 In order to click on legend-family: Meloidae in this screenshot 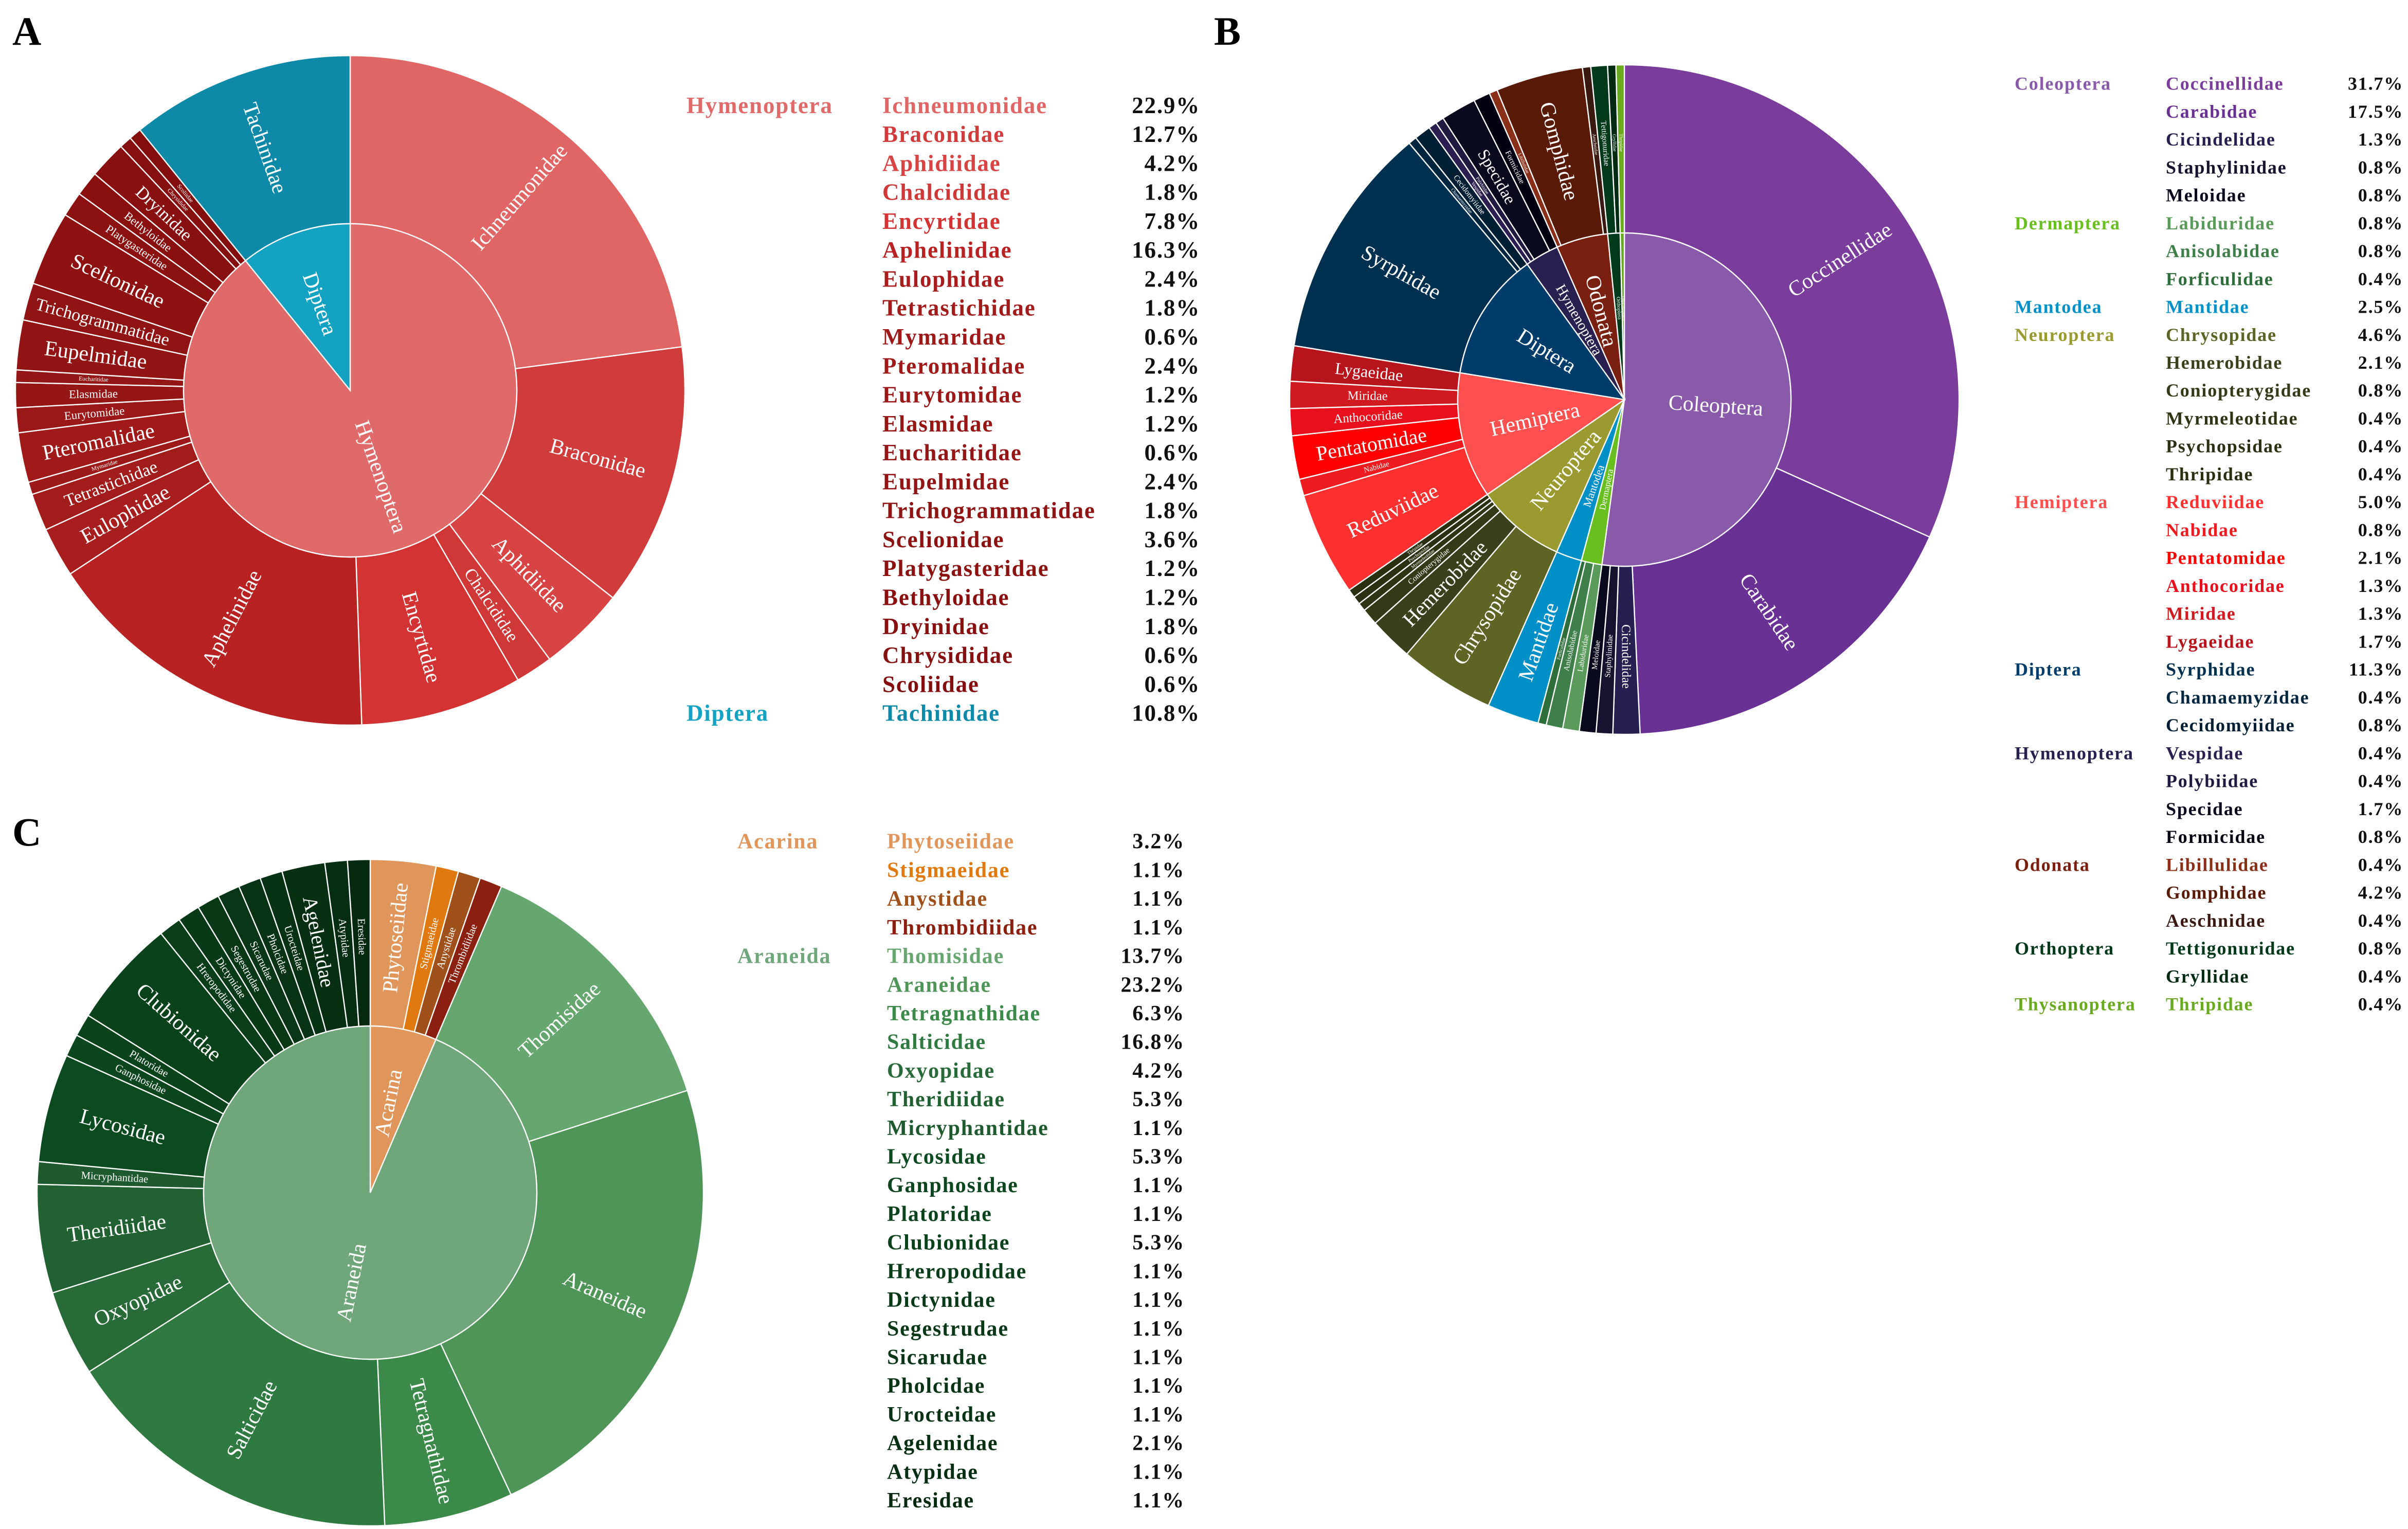, I will do `click(2206, 195)`.